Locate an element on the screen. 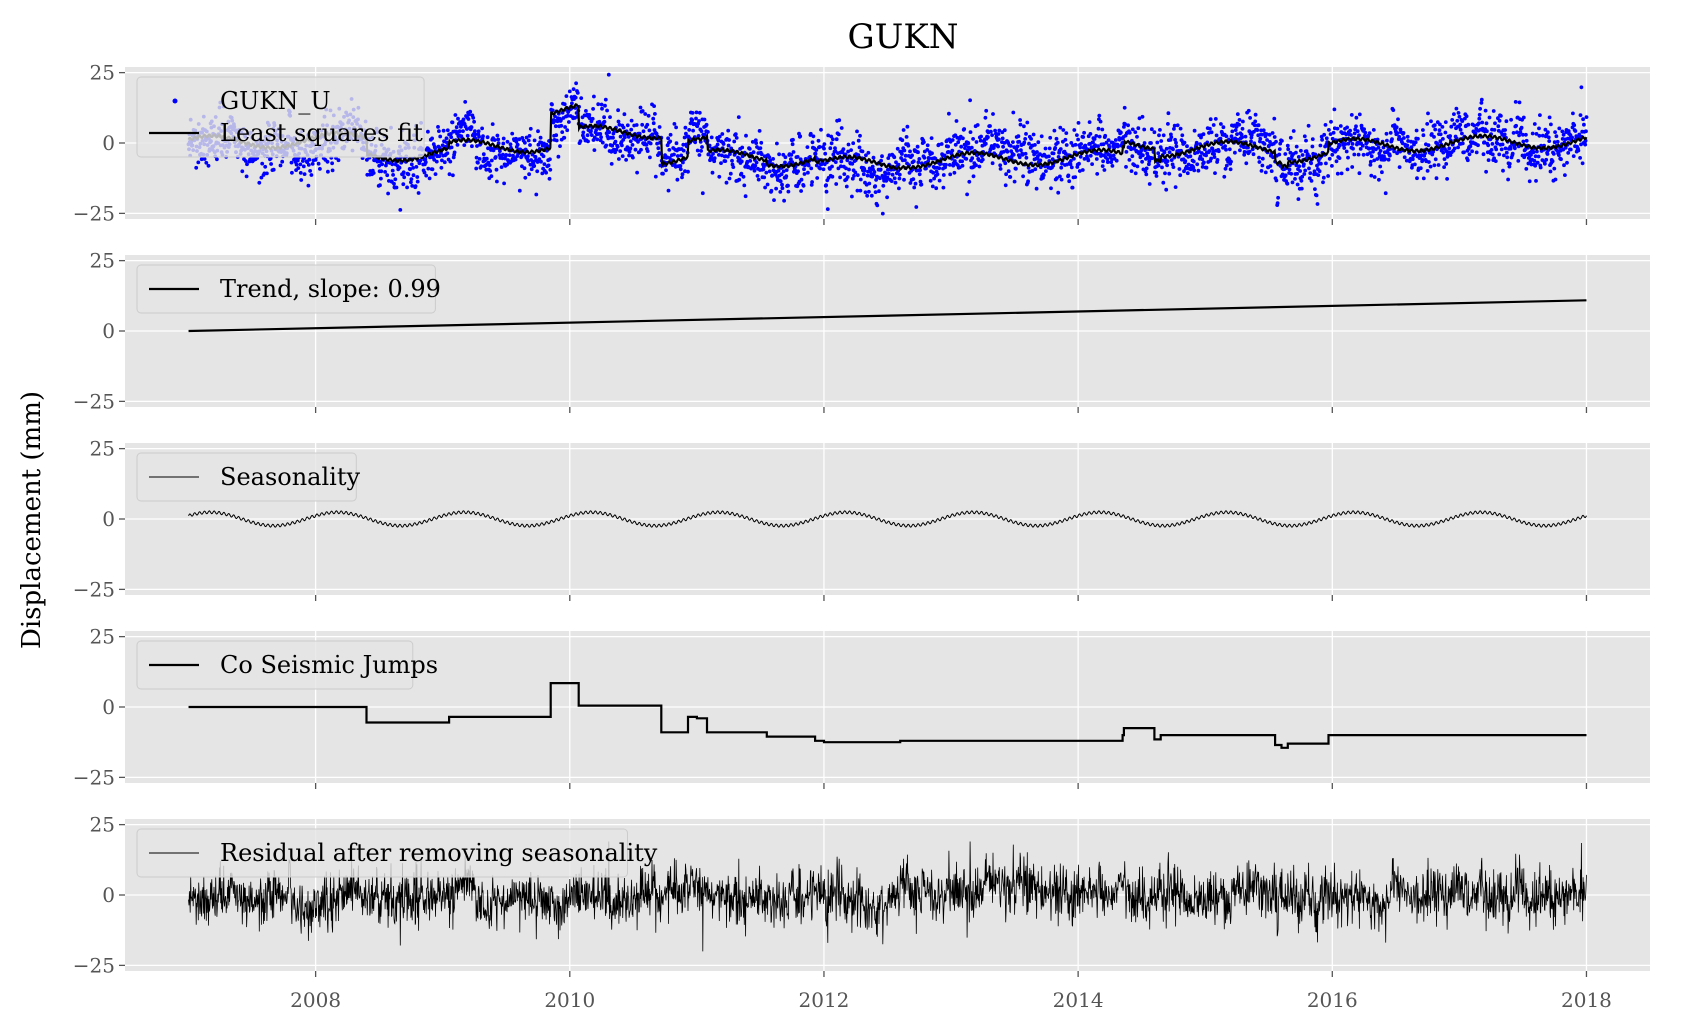 The width and height of the screenshot is (1693, 1035). y-tick-label: 0 is located at coordinates (108, 143).